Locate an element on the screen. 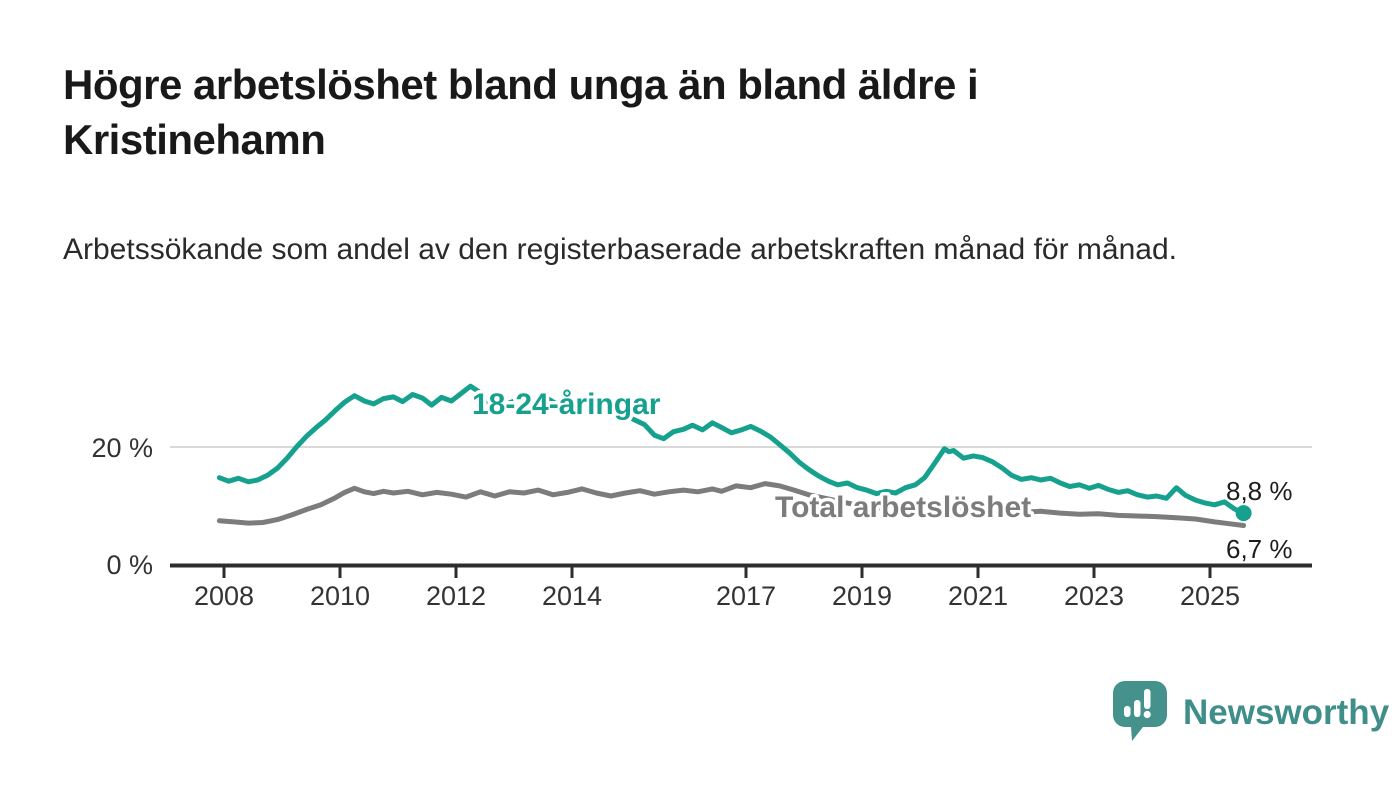 Image resolution: width=1400 pixels, height=794 pixels. y-tick-label-20: 20 % is located at coordinates (122, 448).